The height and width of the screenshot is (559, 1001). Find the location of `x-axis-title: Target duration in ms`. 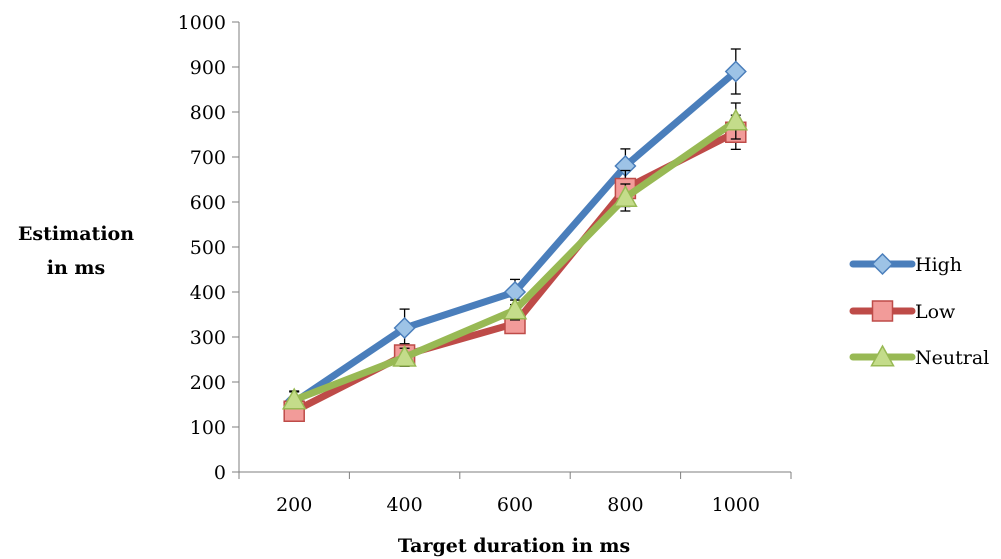

x-axis-title: Target duration in ms is located at coordinates (514, 546).